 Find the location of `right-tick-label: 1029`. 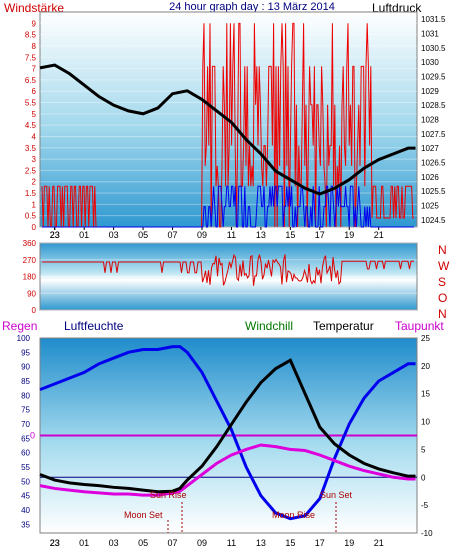

right-tick-label: 1029 is located at coordinates (430, 91).